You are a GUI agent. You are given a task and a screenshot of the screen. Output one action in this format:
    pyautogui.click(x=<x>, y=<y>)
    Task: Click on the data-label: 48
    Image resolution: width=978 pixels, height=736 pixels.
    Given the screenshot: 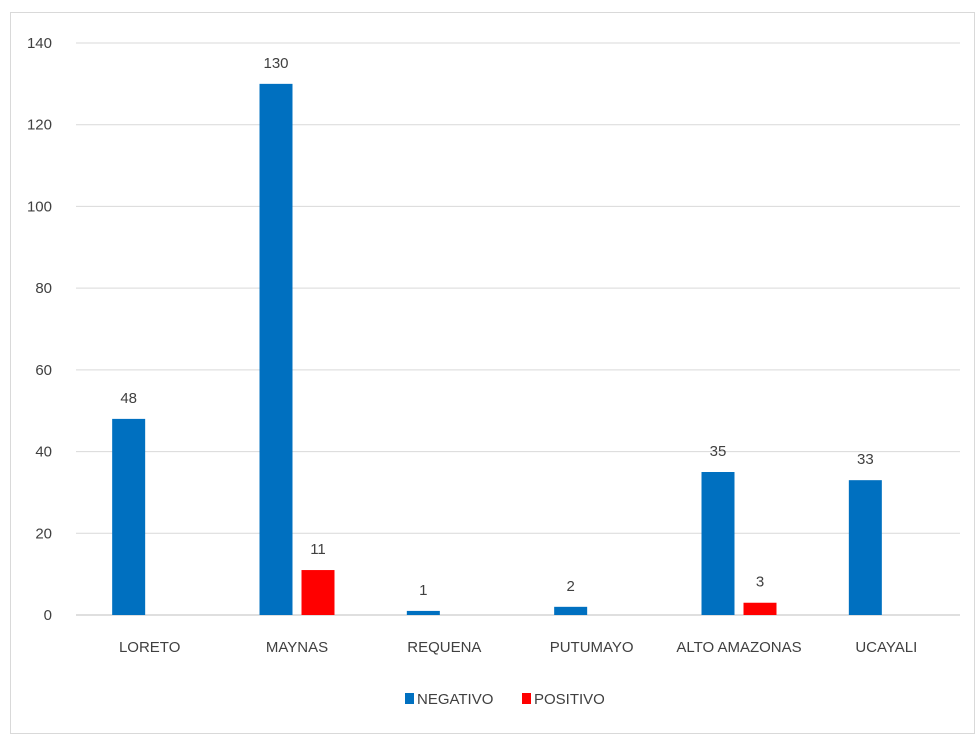 What is the action you would take?
    pyautogui.click(x=128, y=398)
    